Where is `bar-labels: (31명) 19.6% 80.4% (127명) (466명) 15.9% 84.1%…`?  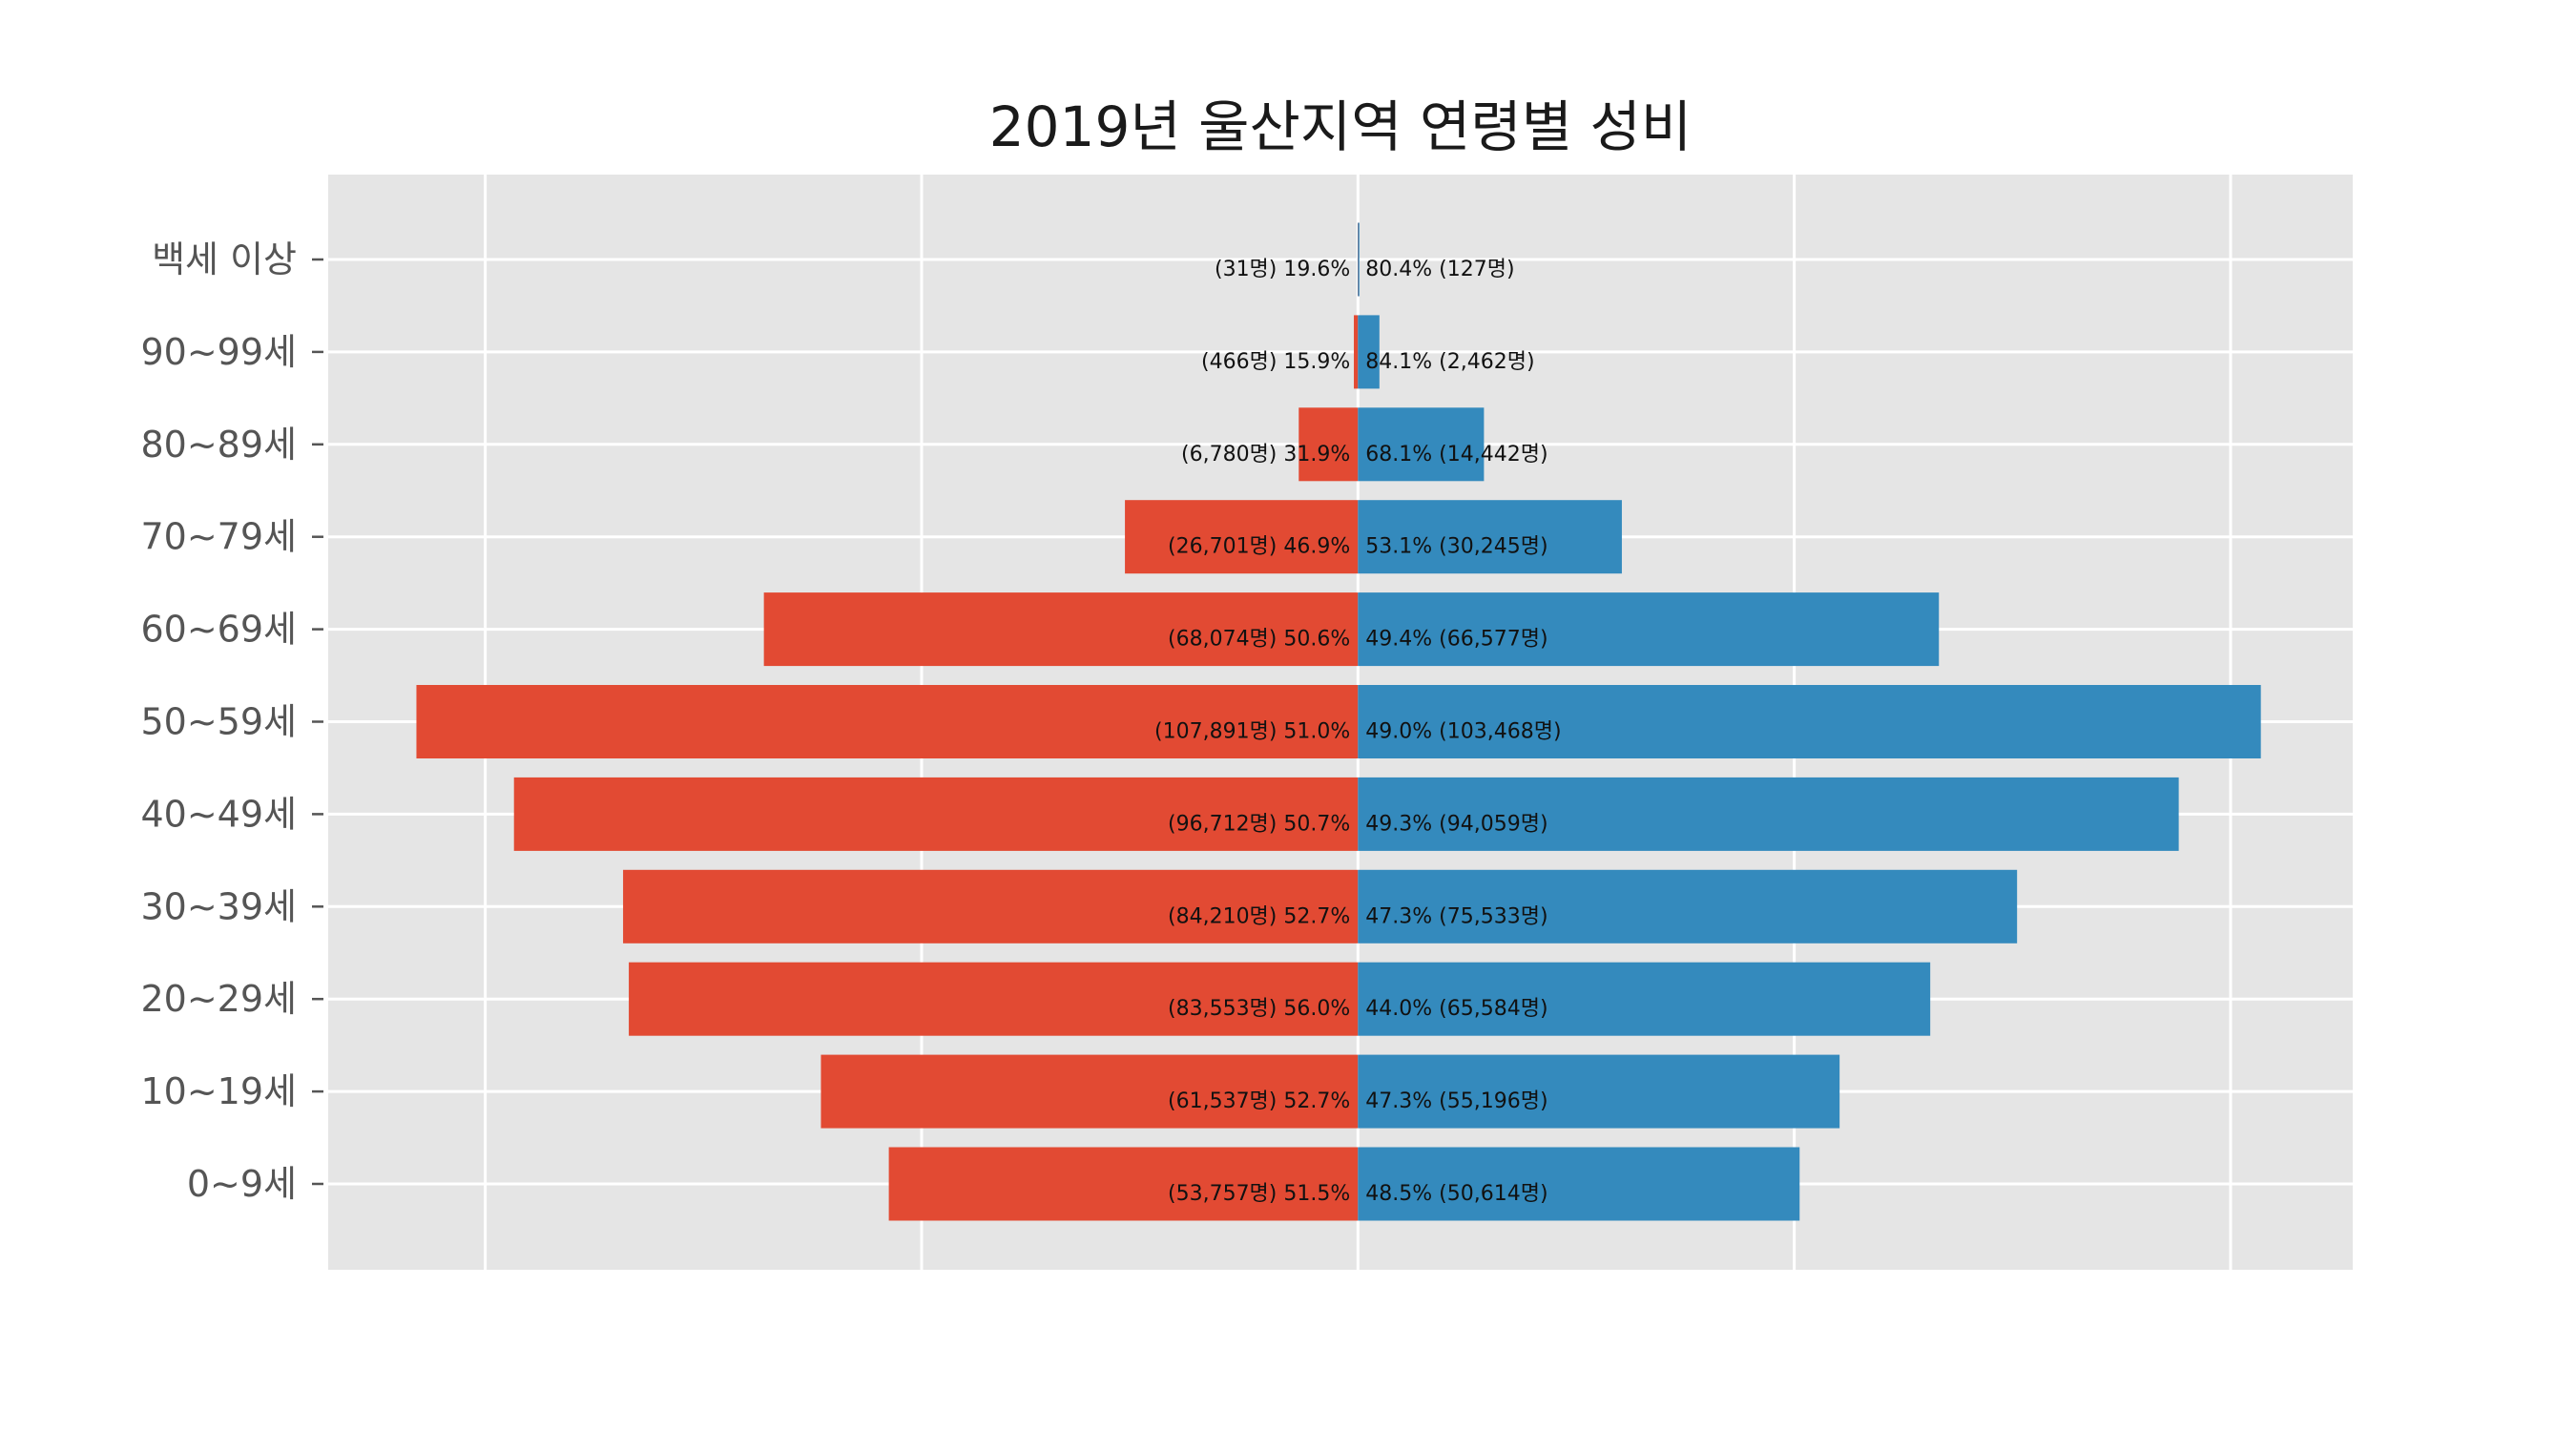
bar-labels: (31명) 19.6% 80.4% (127명) (466명) 15.9% 84.1%… is located at coordinates (1358, 732).